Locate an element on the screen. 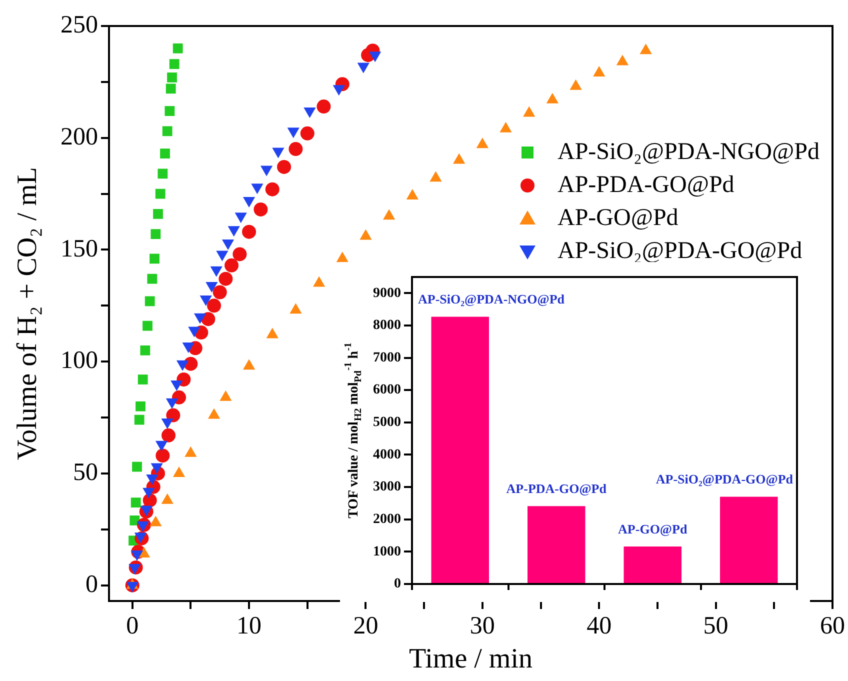 This screenshot has width=848, height=681. y-axis-title: TOF value / molH2 molPd-1 h-1 is located at coordinates (353, 430).